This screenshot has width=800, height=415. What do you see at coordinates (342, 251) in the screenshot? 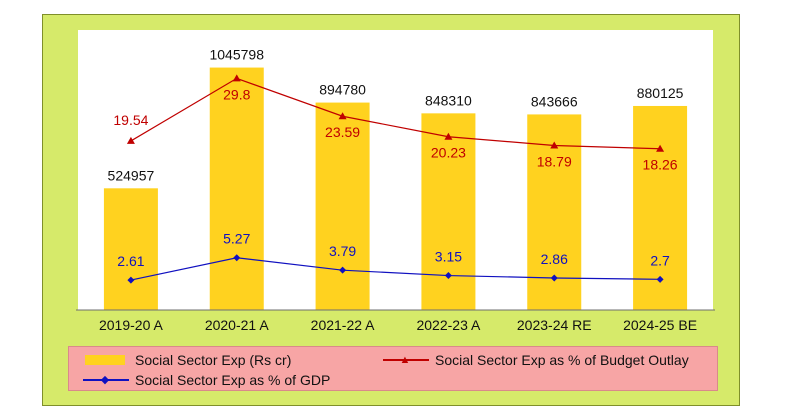
I see `gdp-label-2: 3.79` at bounding box center [342, 251].